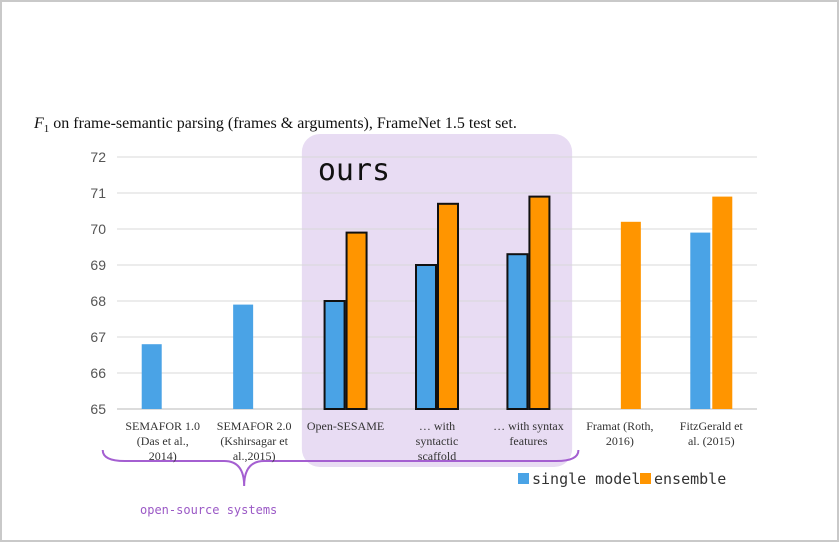  I want to click on x-category-label-line: al. (2015), so click(711, 441).